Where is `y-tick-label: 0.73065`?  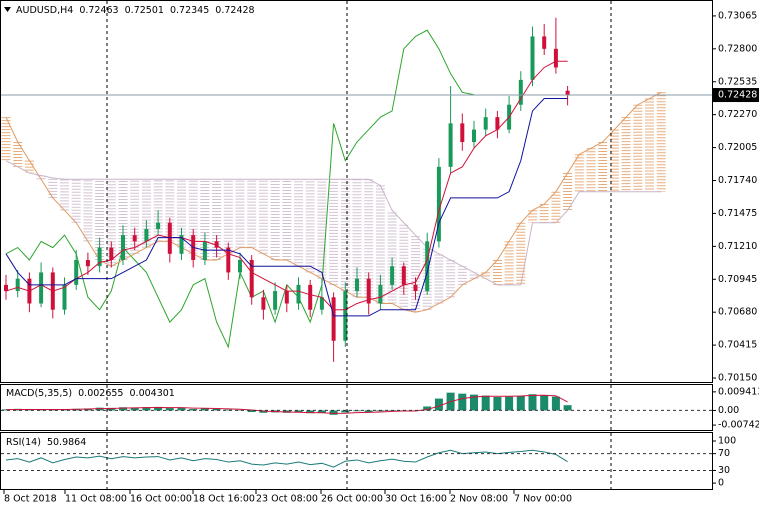
y-tick-label: 0.73065 is located at coordinates (737, 15).